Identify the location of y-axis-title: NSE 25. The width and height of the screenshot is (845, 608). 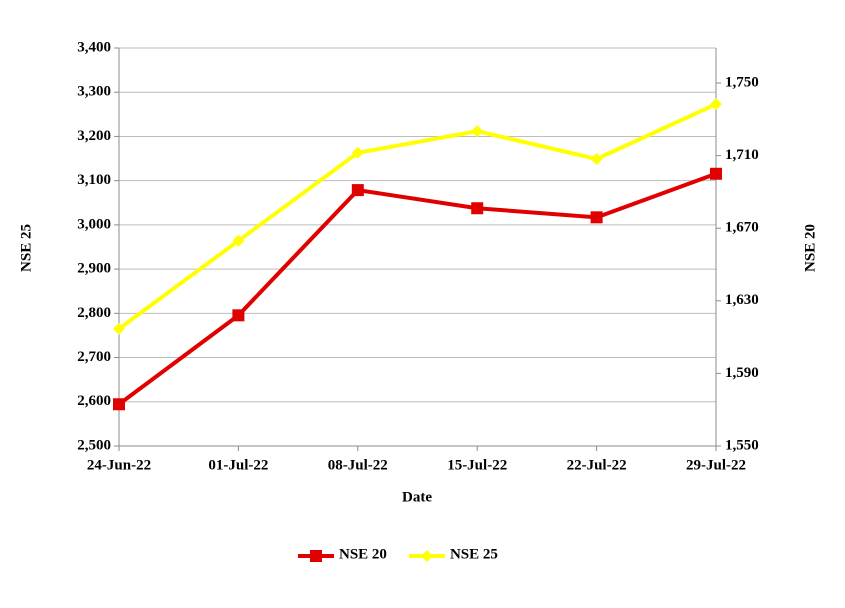
(26, 248).